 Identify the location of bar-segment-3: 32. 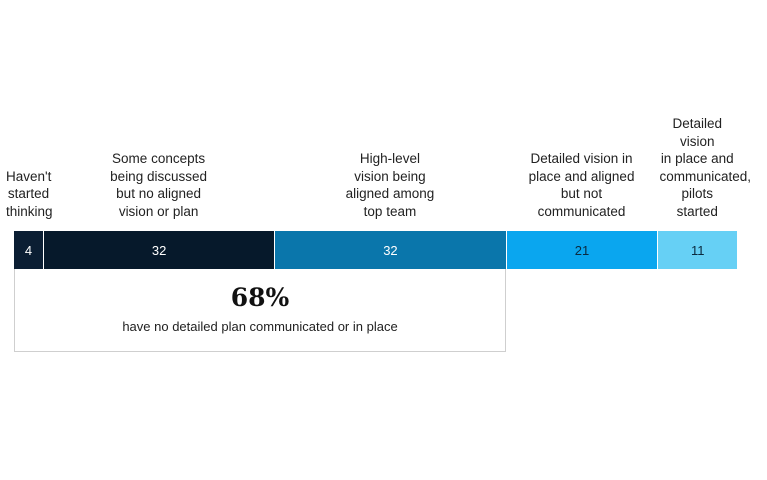
(390, 250).